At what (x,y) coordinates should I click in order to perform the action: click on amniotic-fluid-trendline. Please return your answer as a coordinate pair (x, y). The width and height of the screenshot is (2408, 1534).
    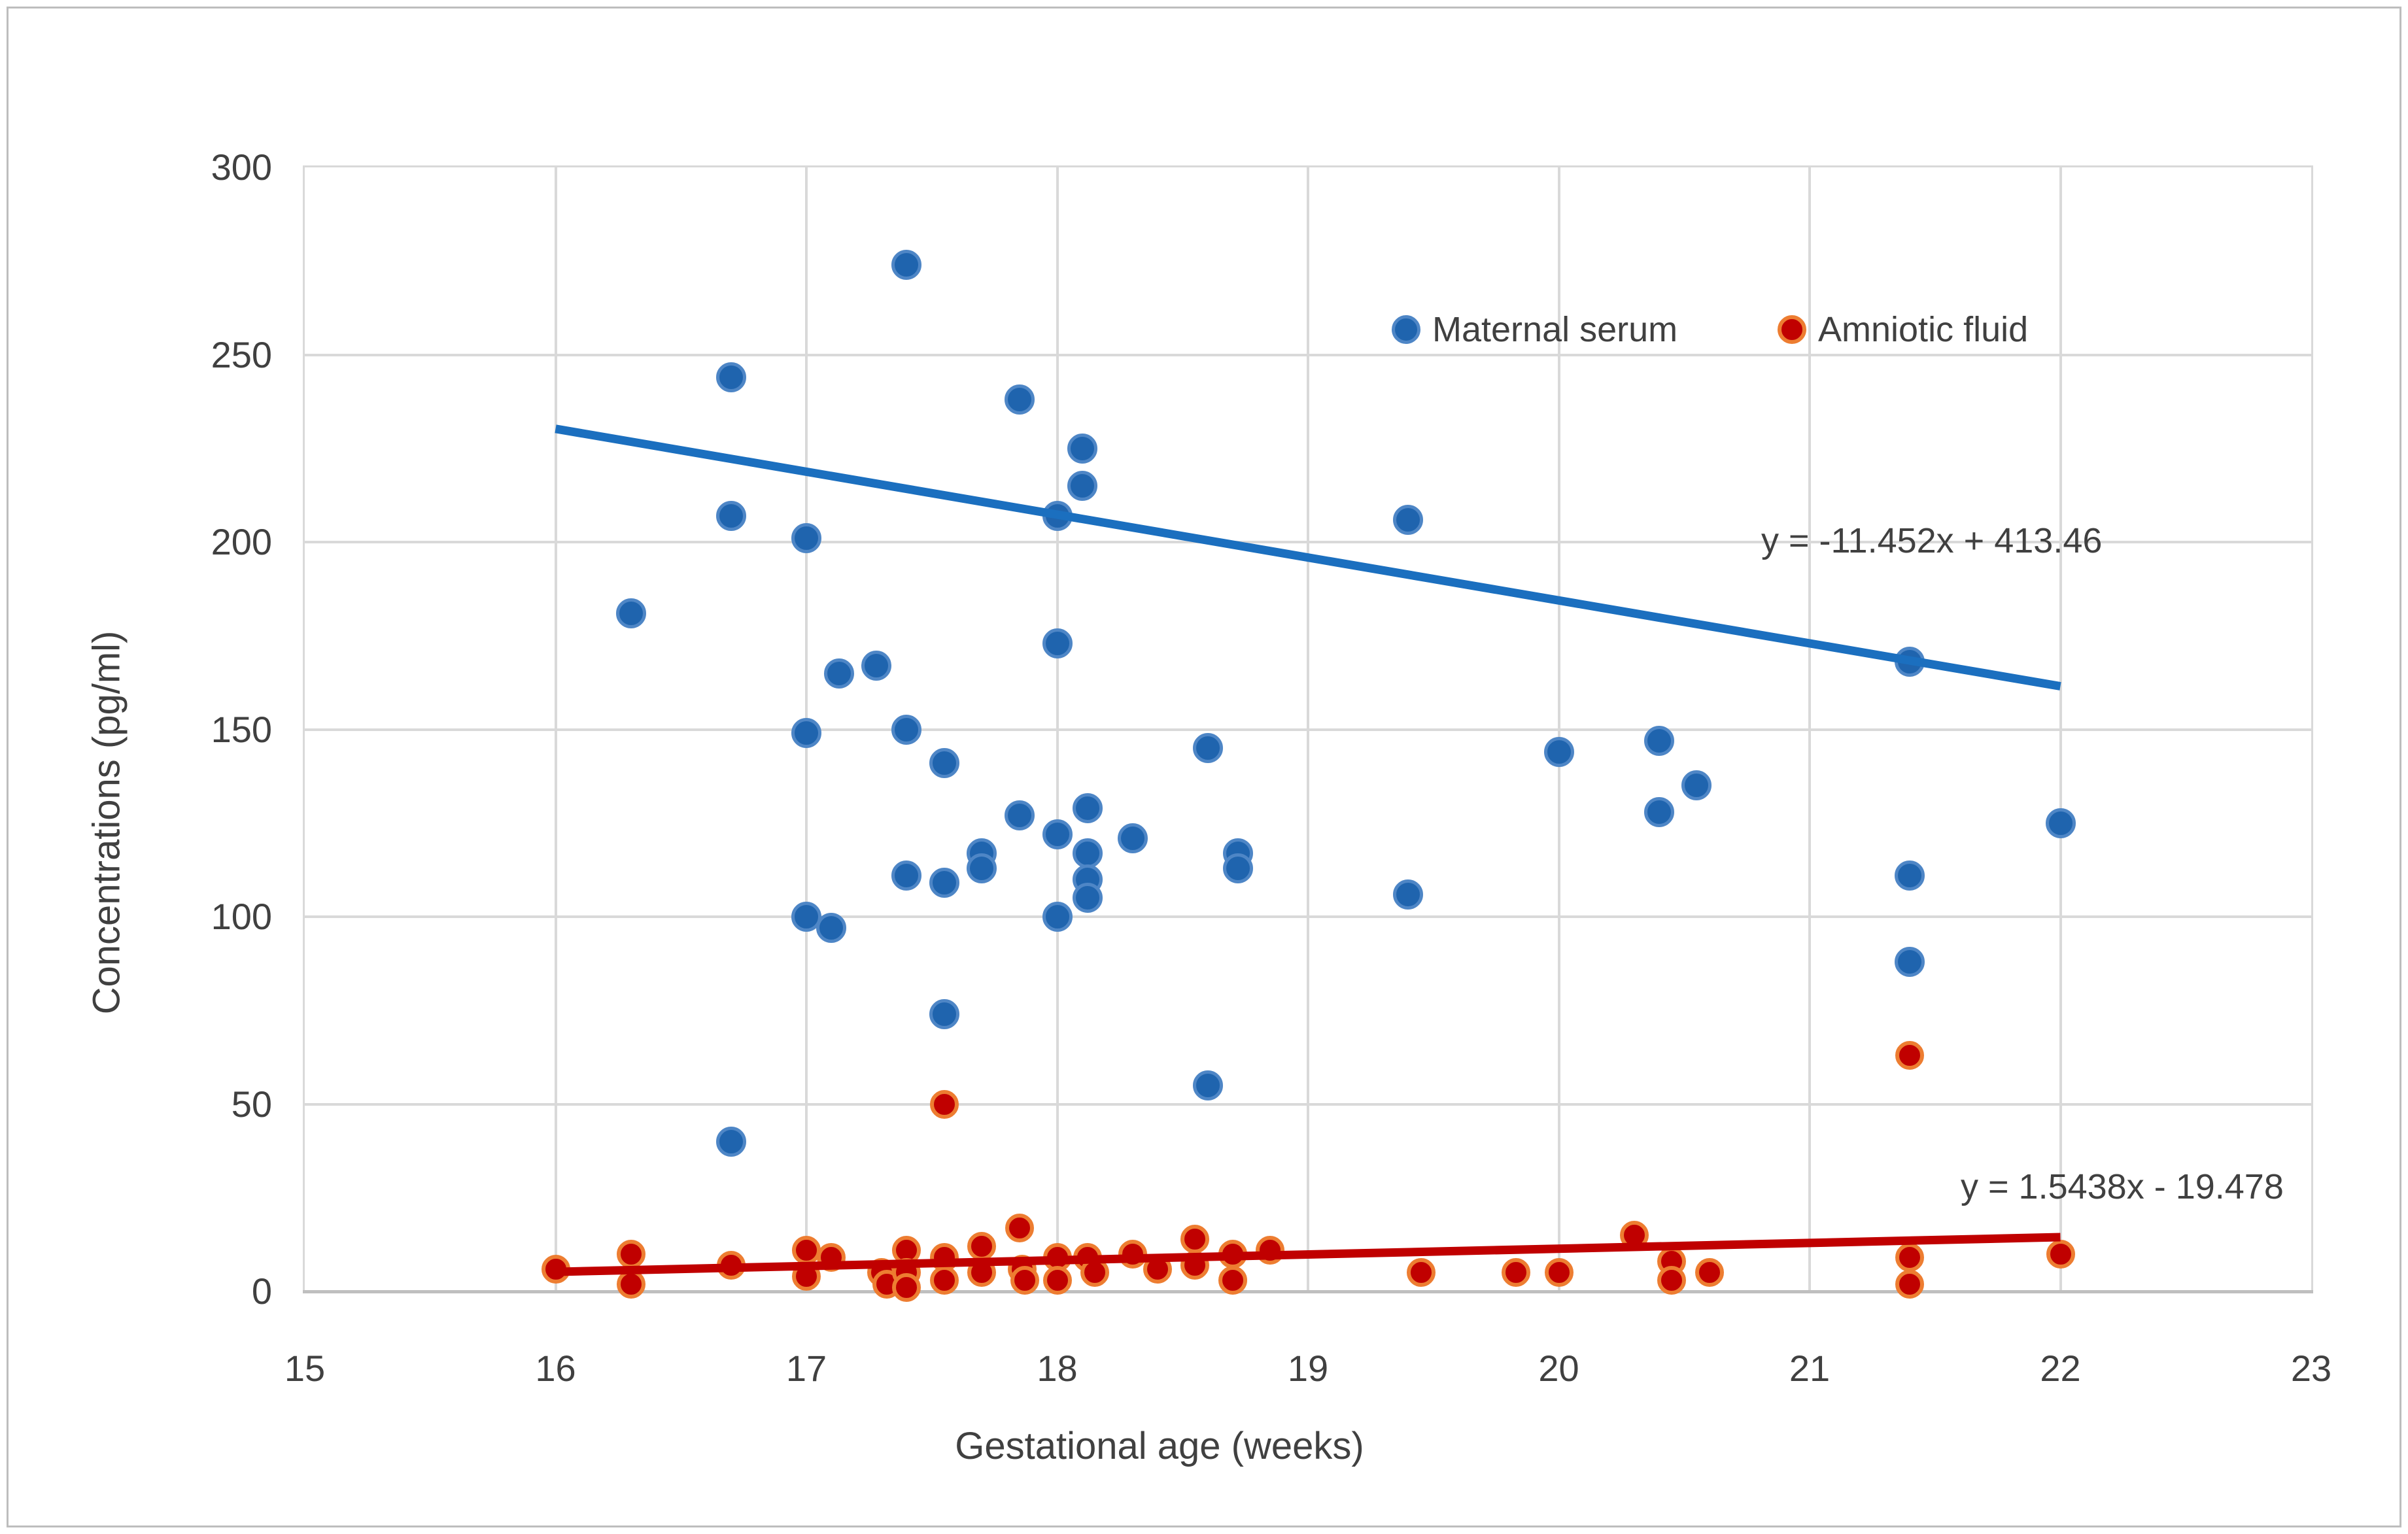
    Looking at the image, I should click on (1308, 1254).